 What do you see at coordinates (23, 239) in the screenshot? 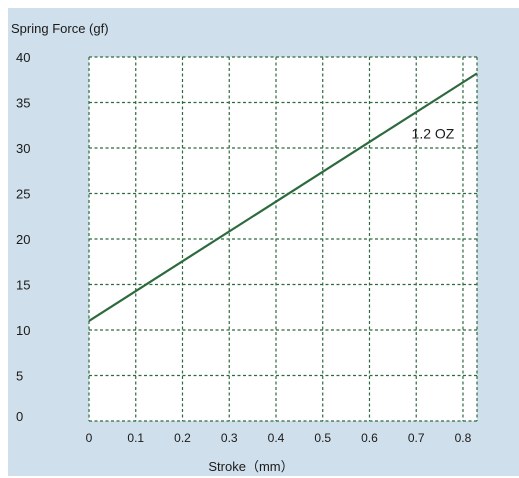
I see `y-tick-label: 20` at bounding box center [23, 239].